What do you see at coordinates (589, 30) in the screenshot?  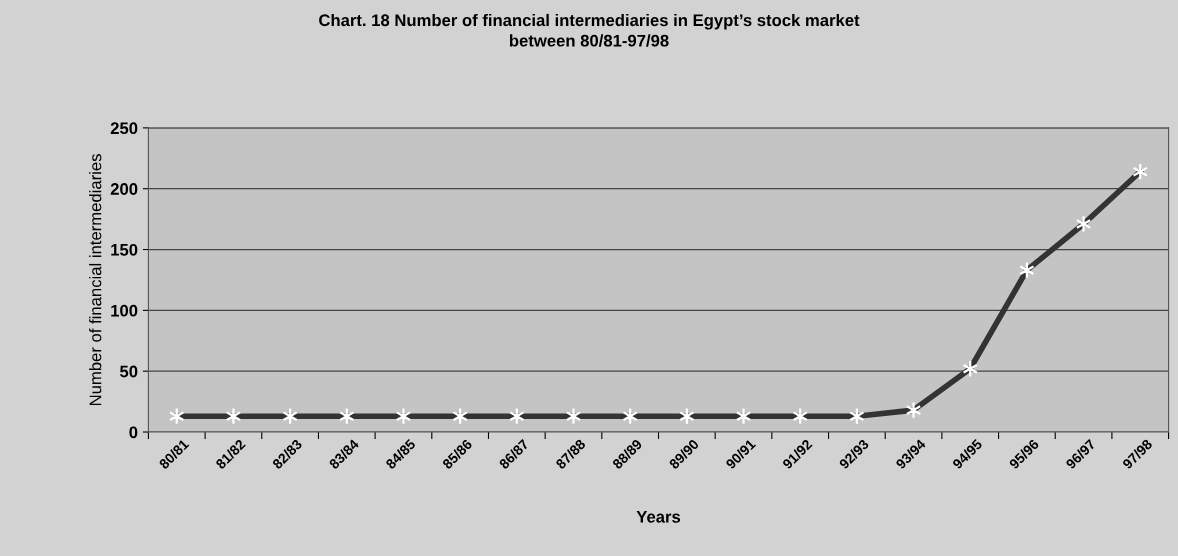 I see `chart-title: Chart. 18 Number of financial intermediaries in Egypt’s stock market between 80/81-97/98` at bounding box center [589, 30].